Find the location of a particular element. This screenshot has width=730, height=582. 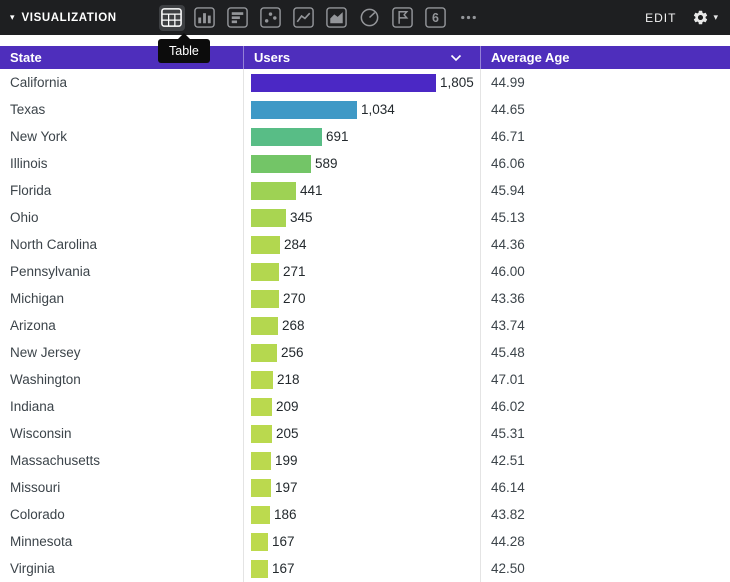

table-row: Missouri 197 46.14 is located at coordinates (365, 487).